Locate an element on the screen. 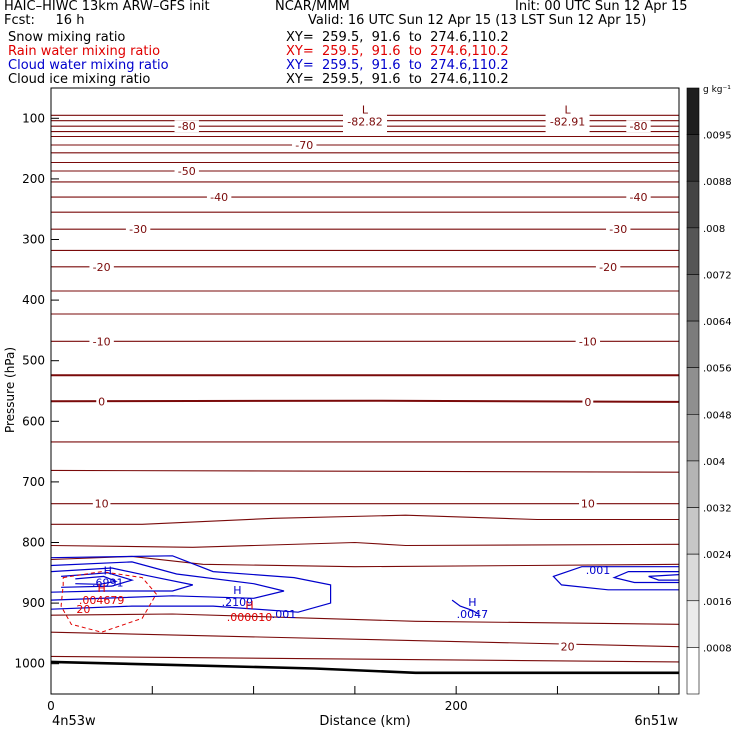 Image resolution: width=740 pixels, height=740 pixels. y-tick-label-600: 600 is located at coordinates (33, 421).